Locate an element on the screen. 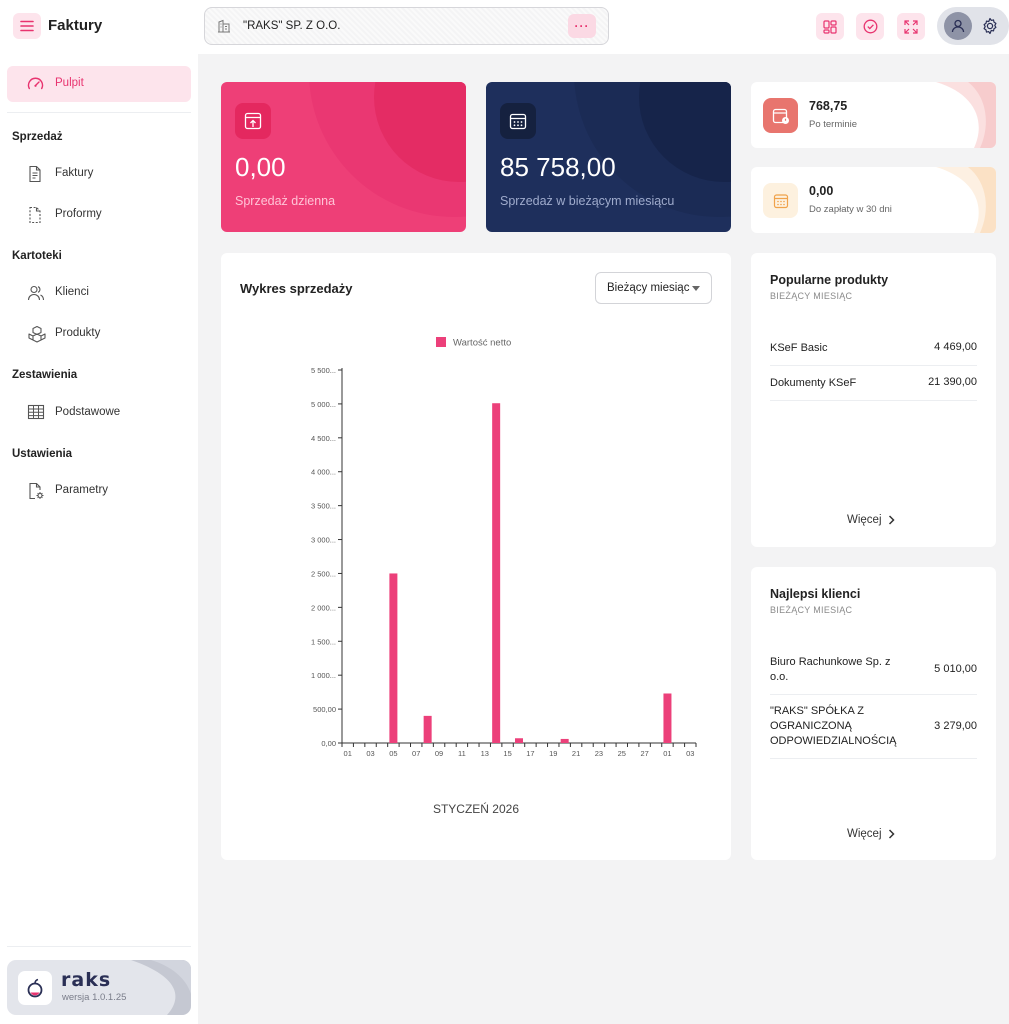  daily-sales-value: 0,00 is located at coordinates (260, 167).